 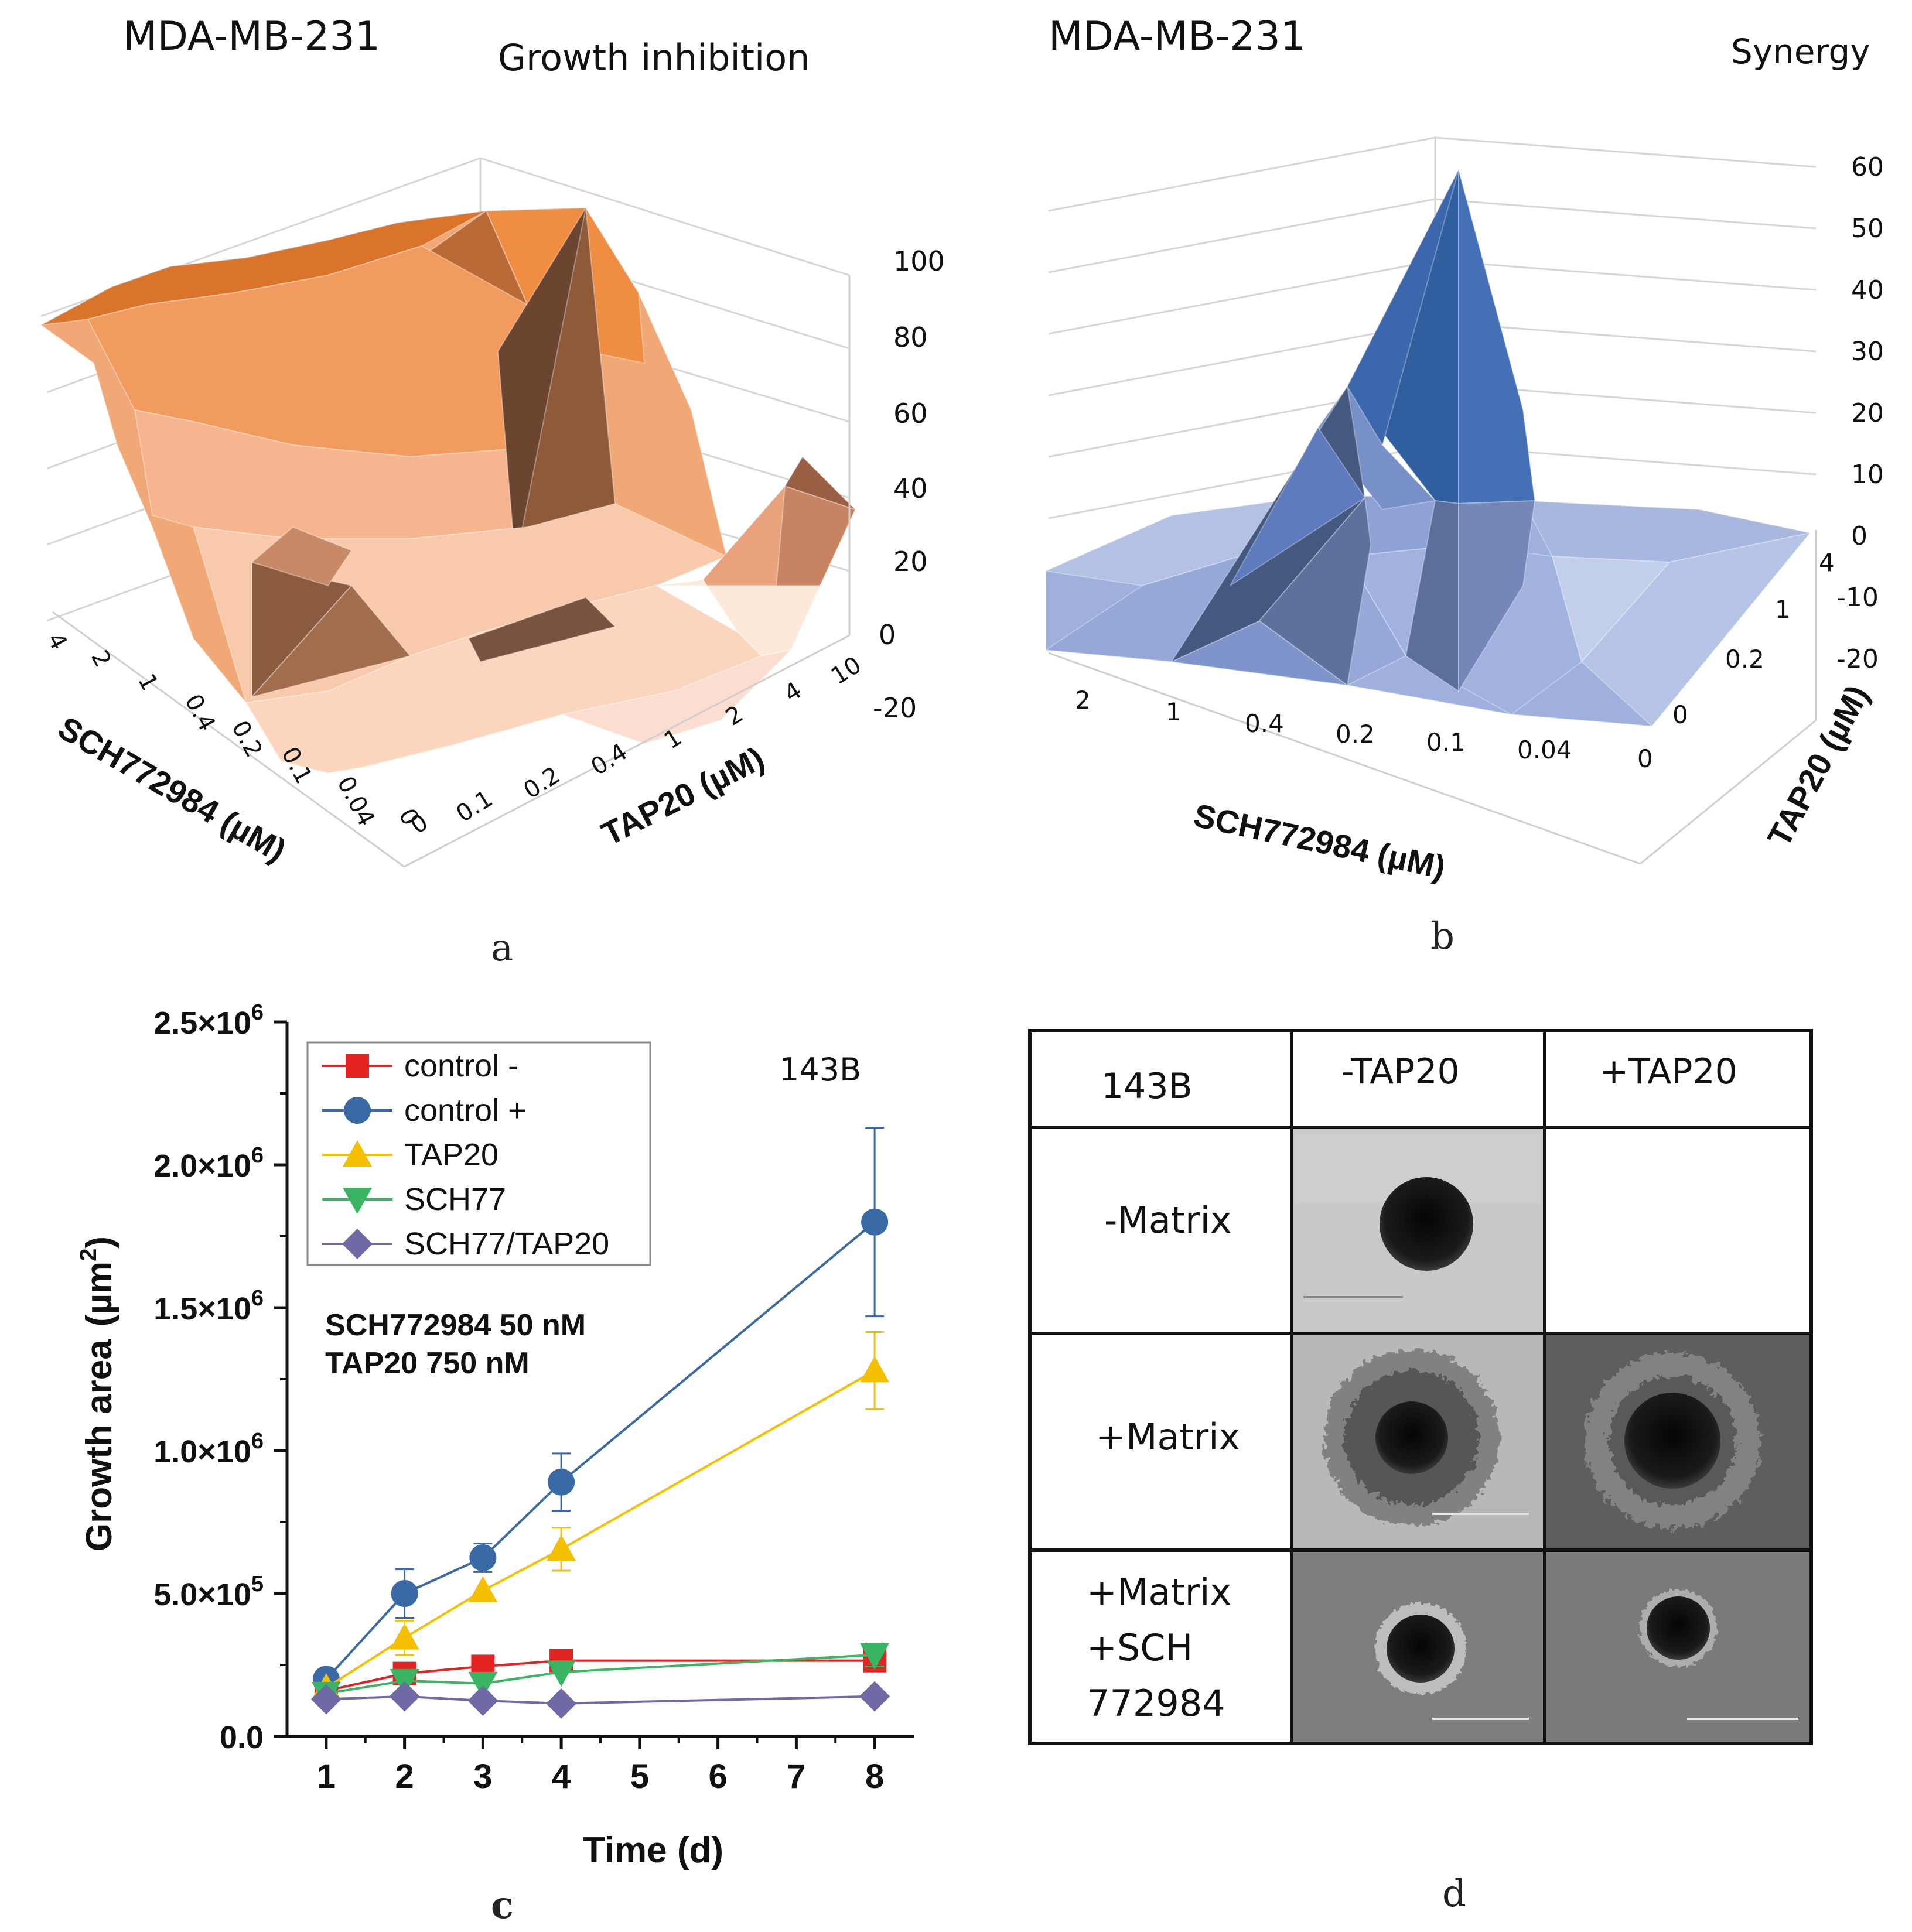 I want to click on panel-b-sch-tick: 0.1, so click(x=1446, y=742).